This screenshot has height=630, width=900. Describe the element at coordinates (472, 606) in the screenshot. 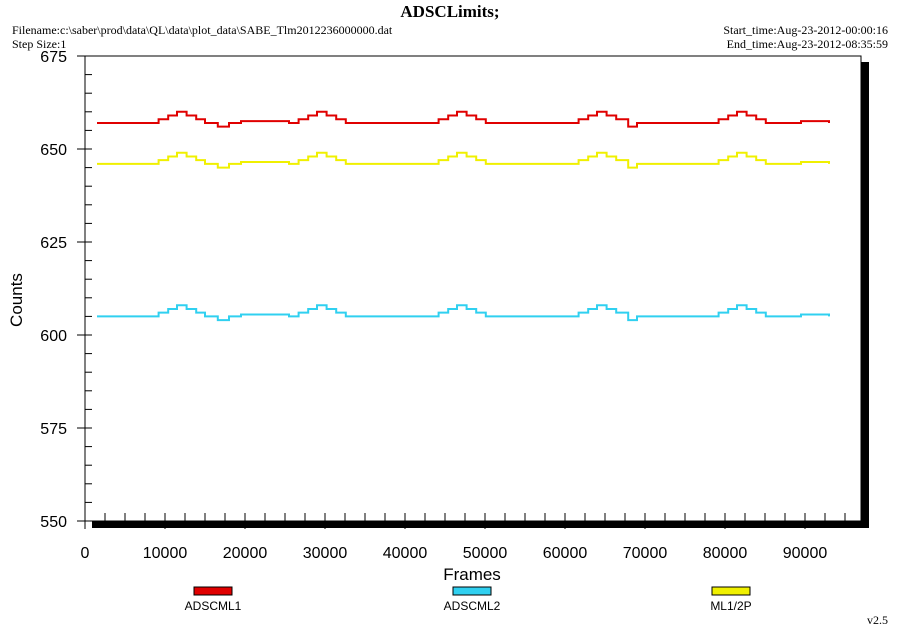

I see `legend-label-2: ADSCML2` at that location.